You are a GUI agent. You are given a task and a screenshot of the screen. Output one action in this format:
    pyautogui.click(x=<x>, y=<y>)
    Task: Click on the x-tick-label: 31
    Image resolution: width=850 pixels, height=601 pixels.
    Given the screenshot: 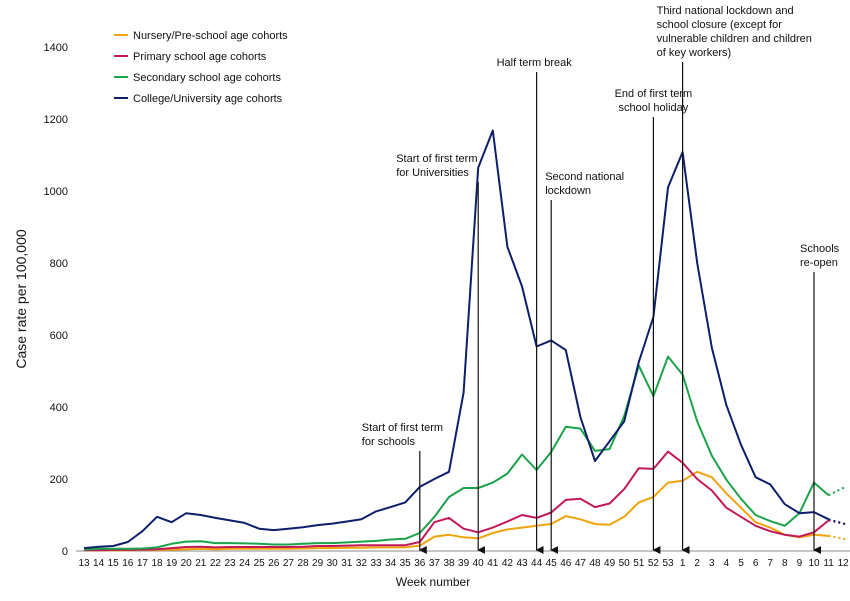 What is the action you would take?
    pyautogui.click(x=347, y=563)
    